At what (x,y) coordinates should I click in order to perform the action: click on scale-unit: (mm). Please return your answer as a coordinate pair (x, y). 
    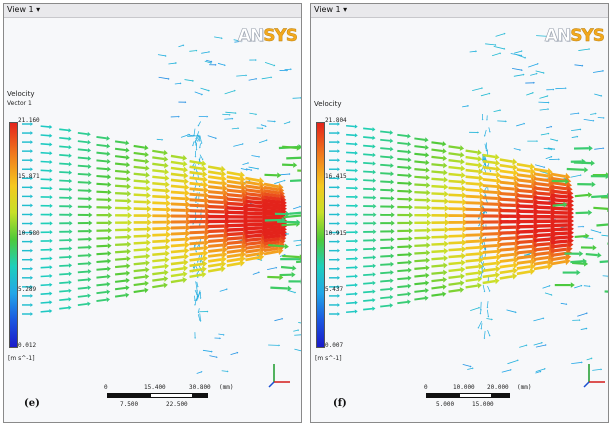
    Looking at the image, I should click on (226, 387).